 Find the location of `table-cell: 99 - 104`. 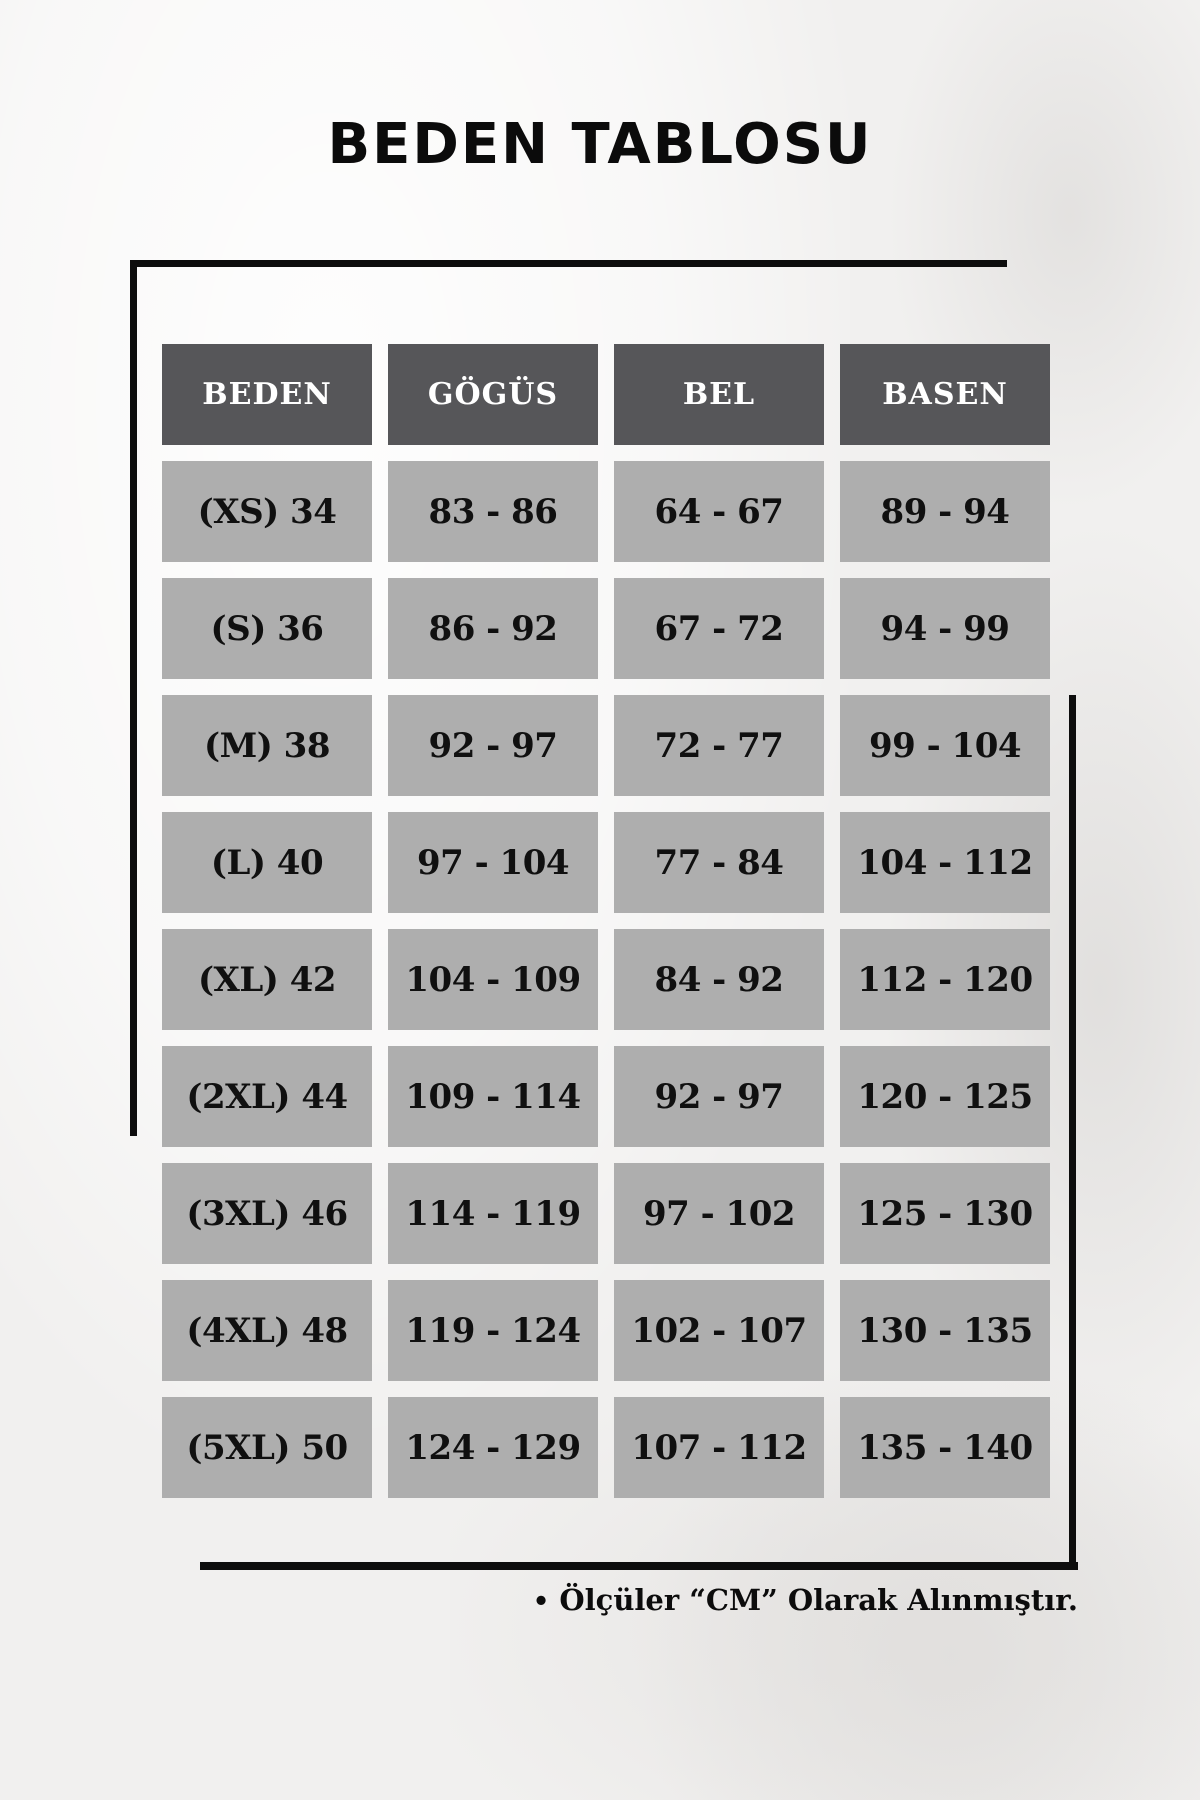

table-cell: 99 - 104 is located at coordinates (945, 745).